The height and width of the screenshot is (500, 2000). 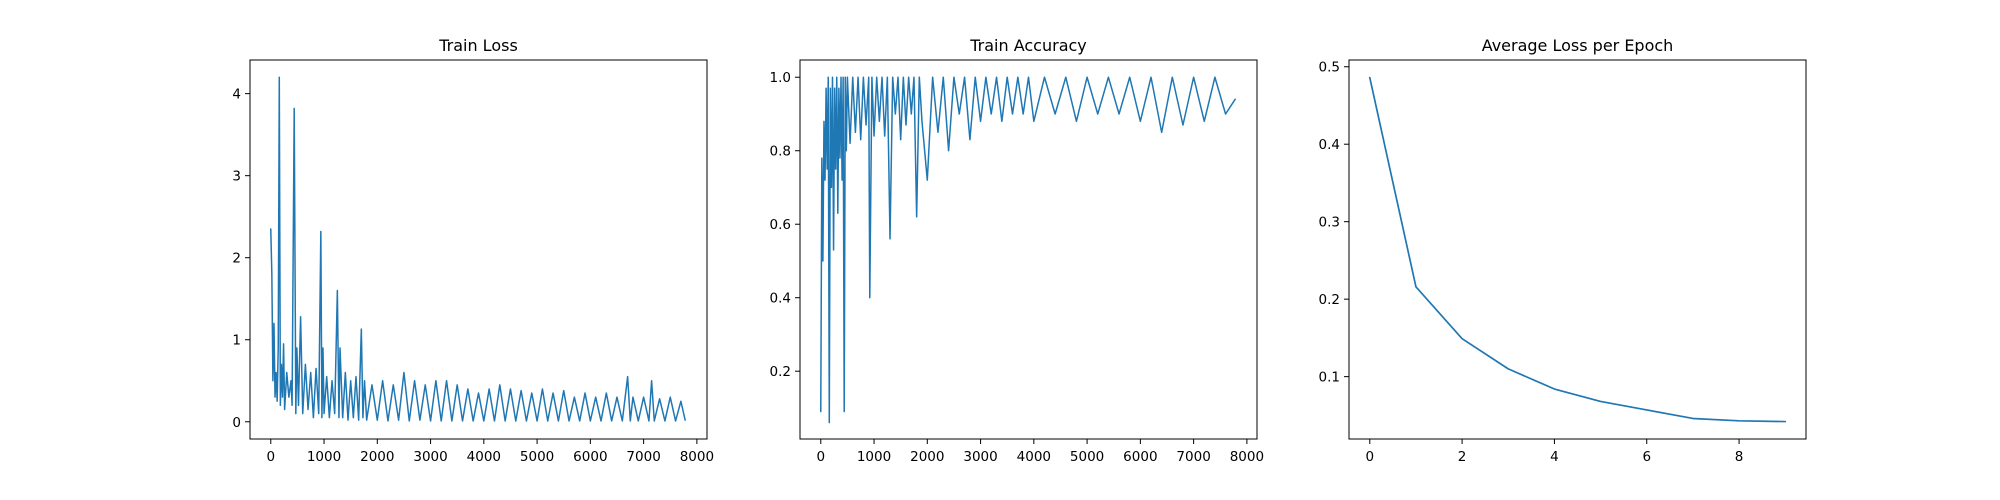 I want to click on y-tick-label: 0.3, so click(x=1329, y=223).